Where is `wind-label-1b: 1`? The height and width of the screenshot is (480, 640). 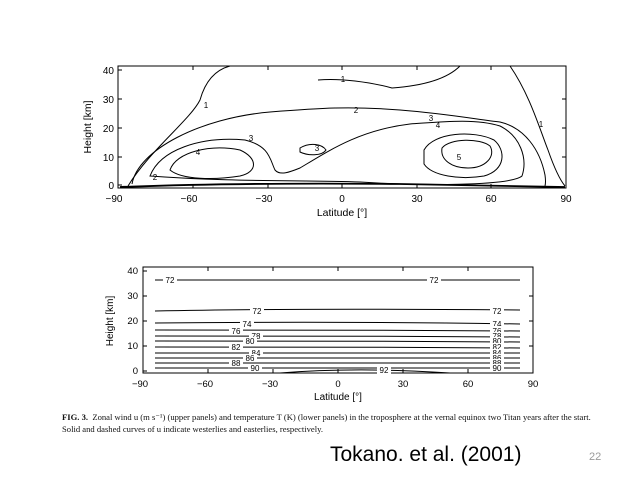
wind-label-1b: 1 is located at coordinates (206, 105).